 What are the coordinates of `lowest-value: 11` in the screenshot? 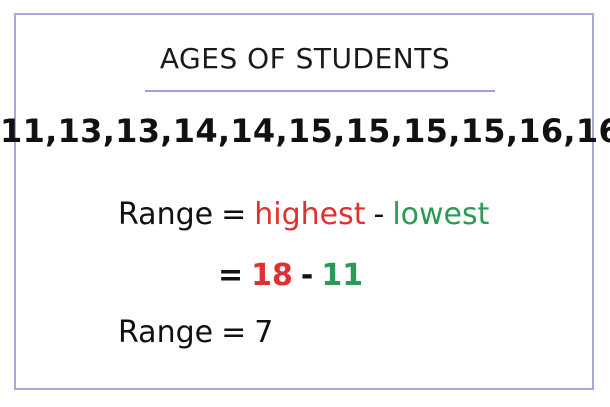 It's located at (342, 275).